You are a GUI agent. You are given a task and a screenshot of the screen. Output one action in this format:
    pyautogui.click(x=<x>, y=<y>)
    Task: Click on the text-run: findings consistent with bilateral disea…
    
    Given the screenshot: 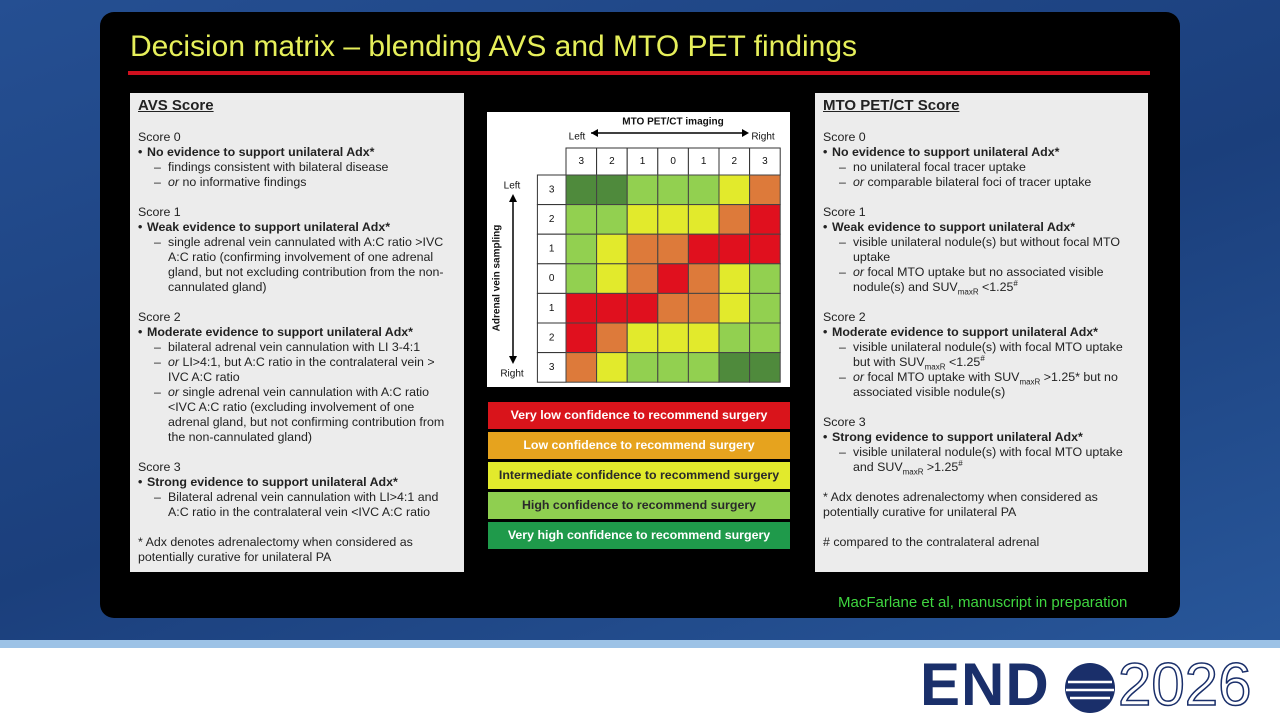 What is the action you would take?
    pyautogui.click(x=278, y=167)
    